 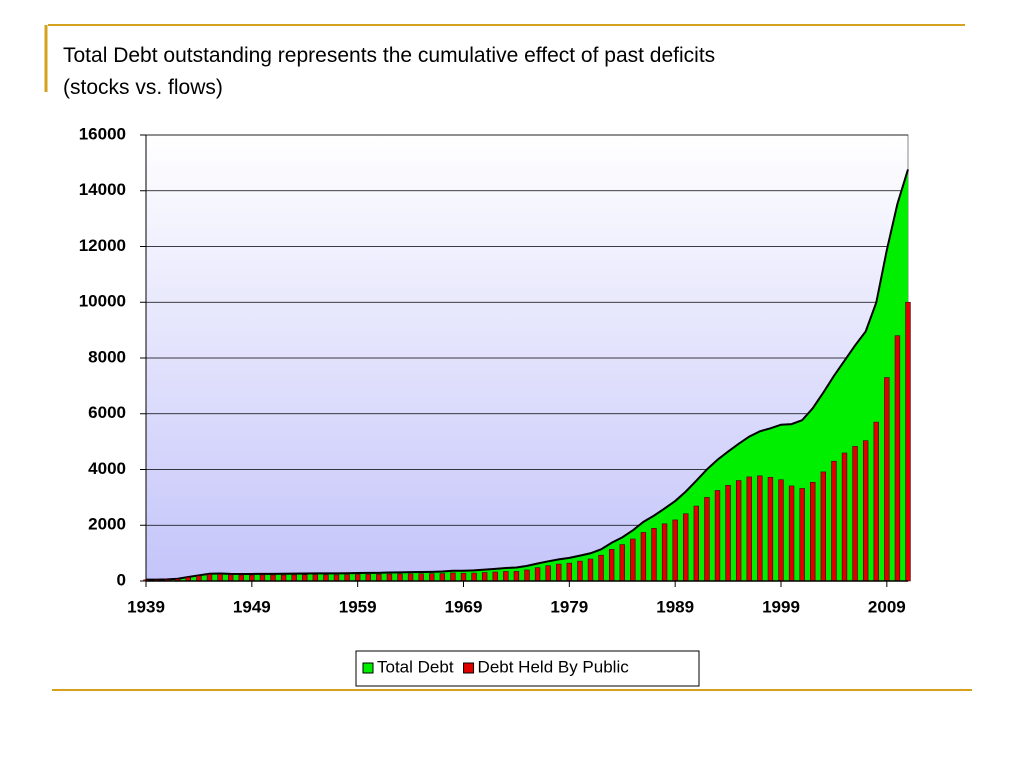 I want to click on x-tick-label: 1999, so click(x=781, y=606).